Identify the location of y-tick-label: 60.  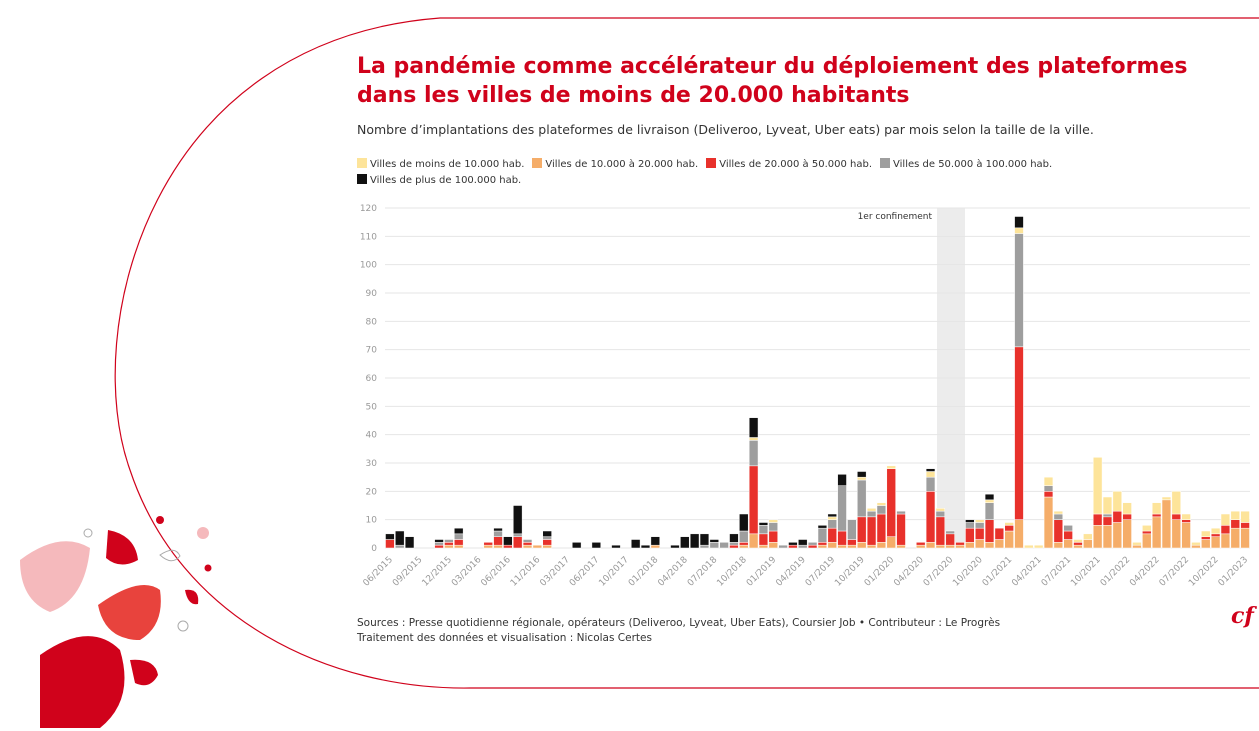
(372, 379).